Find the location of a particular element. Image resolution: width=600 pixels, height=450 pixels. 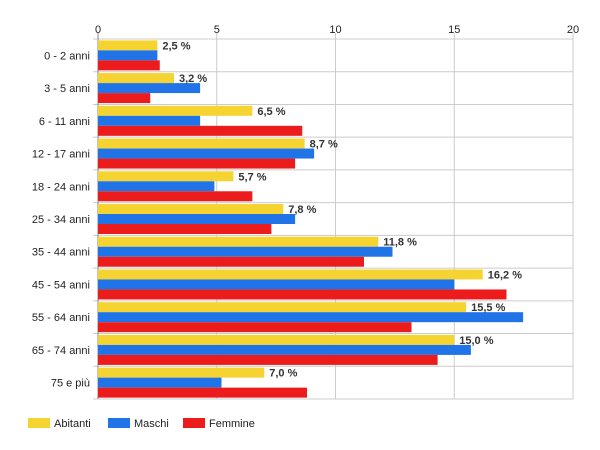

legend-swatch-abitanti is located at coordinates (39, 423).